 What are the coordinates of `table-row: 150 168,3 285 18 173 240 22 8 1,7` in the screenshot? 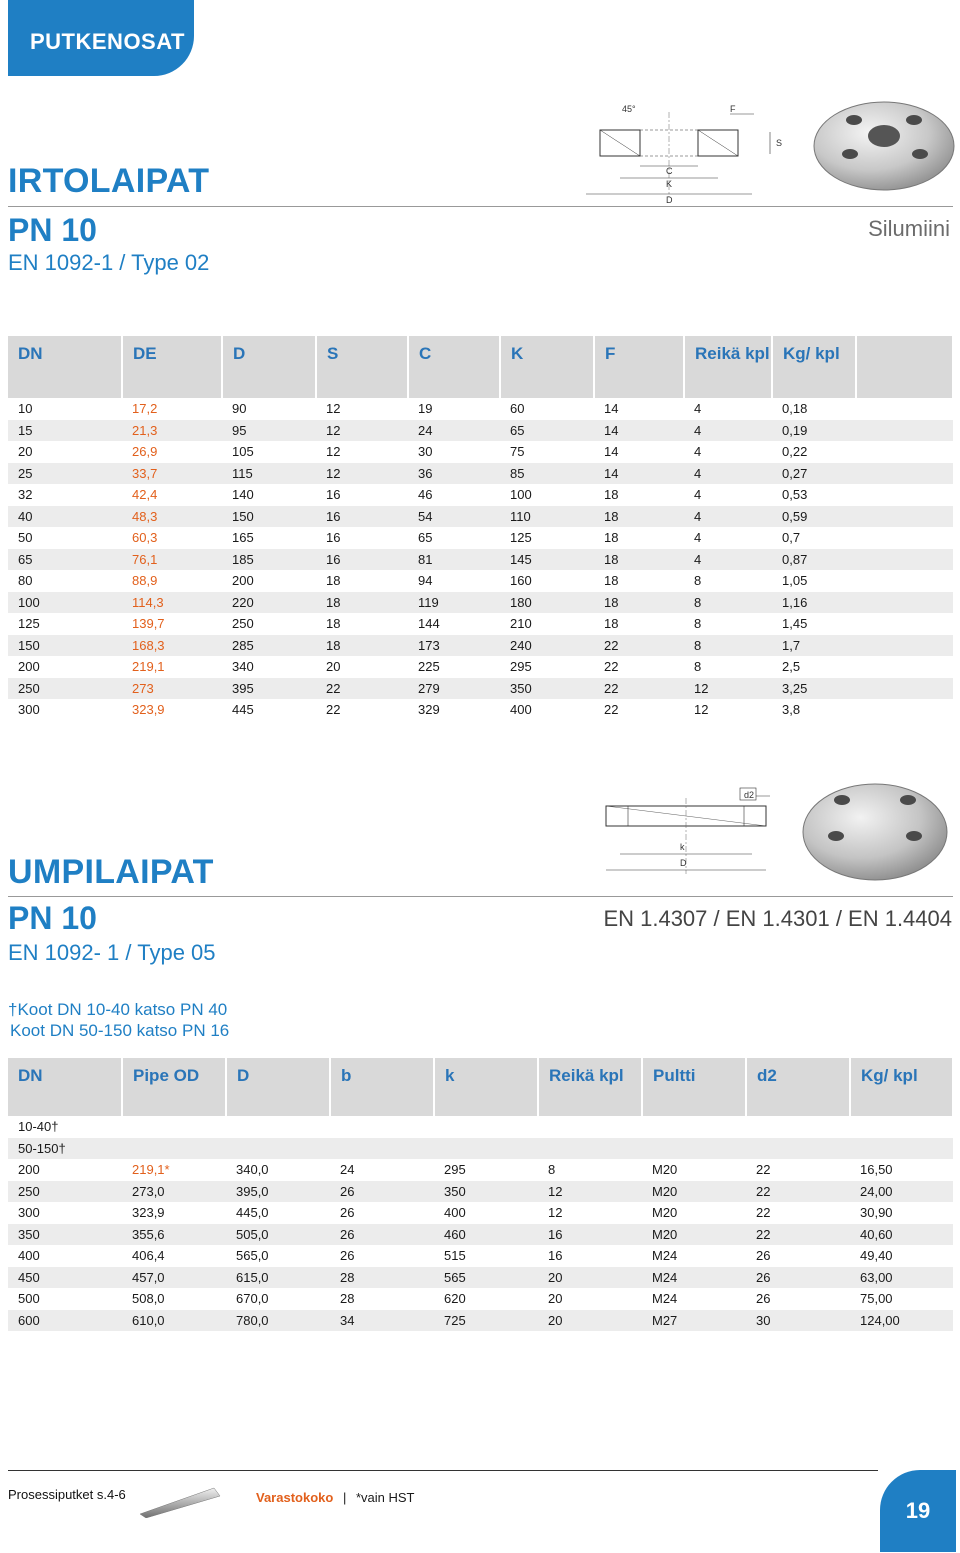 It's located at (480, 645).